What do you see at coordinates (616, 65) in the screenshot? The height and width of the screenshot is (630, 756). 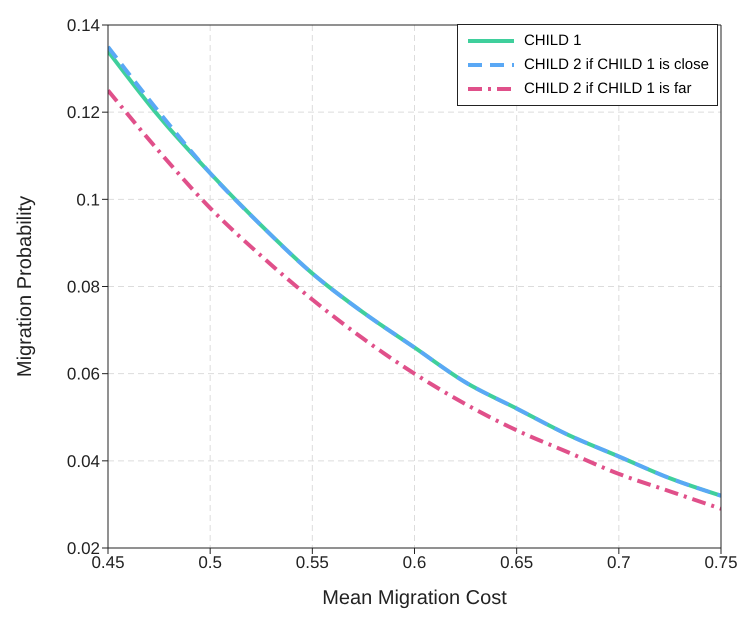 I see `legend-label: CHILD 2 if CHILD 1 is close` at bounding box center [616, 65].